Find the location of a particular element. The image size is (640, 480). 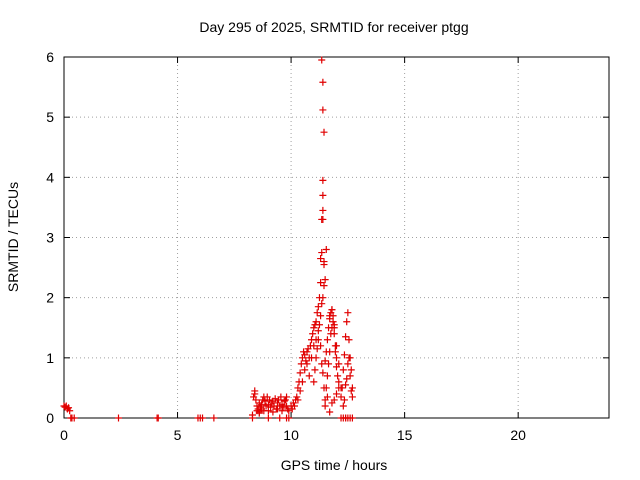

x-tick-label: 10 is located at coordinates (291, 435).